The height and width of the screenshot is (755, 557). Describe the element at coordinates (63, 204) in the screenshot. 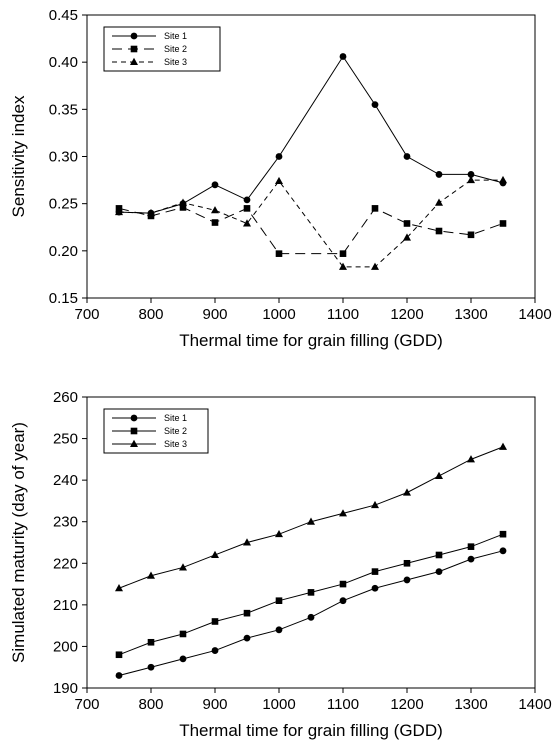

I see `y-tick-label: 0.25` at that location.